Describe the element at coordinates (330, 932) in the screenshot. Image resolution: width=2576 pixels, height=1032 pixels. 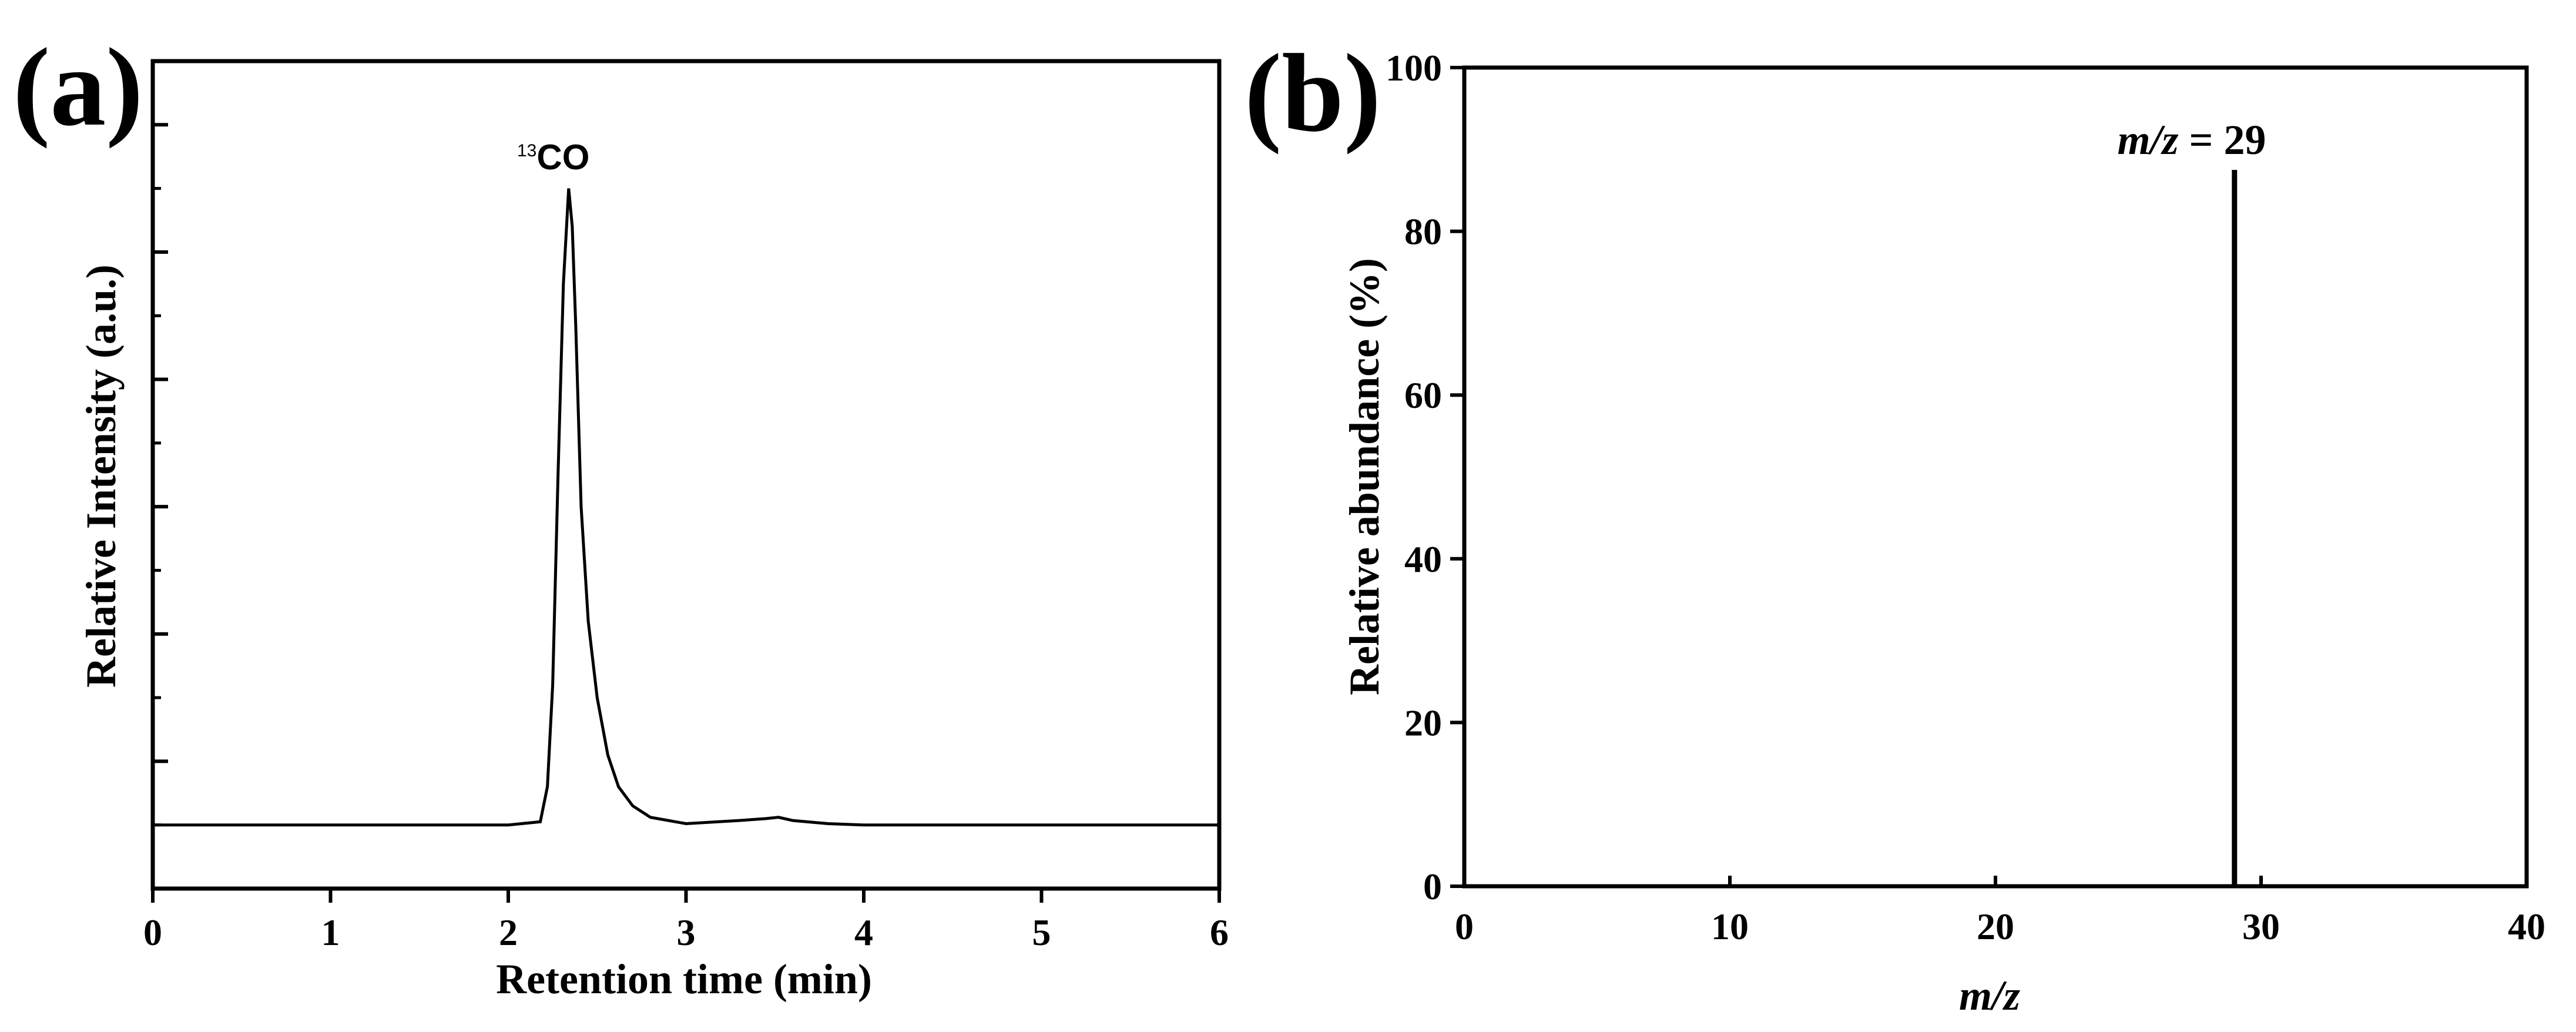
I see `x-tick-label: 1` at that location.